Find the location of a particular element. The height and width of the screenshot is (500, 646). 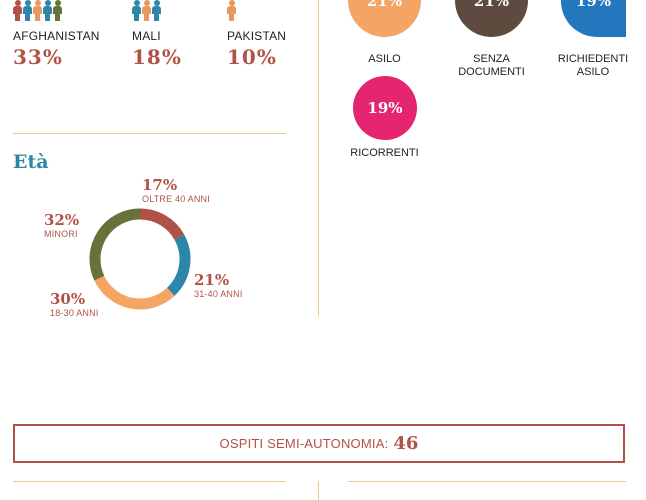

country-pakistan: PAKISTAN is located at coordinates (257, 36).